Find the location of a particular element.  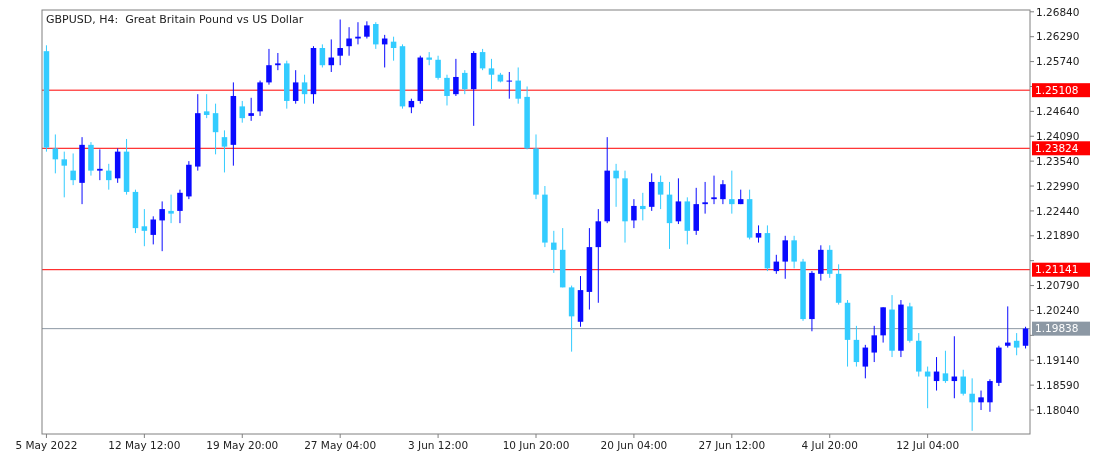

chart-title: GBPUSD, H4: Great Britain Pound vs US Dollar is located at coordinates (175, 19).